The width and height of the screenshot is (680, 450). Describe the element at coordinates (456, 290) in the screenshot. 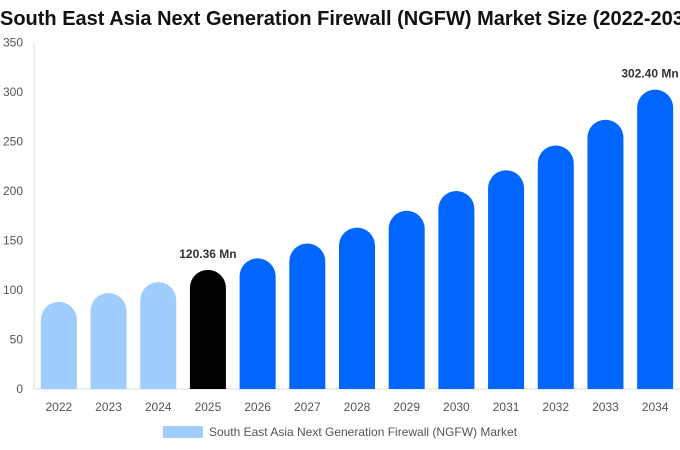

I see `bar-2030` at that location.